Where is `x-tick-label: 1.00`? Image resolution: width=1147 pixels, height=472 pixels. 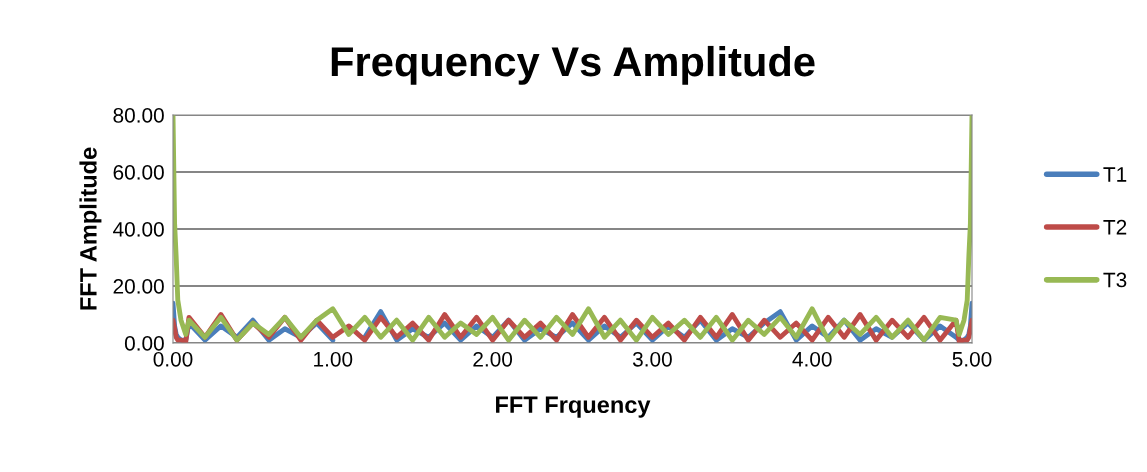 x-tick-label: 1.00 is located at coordinates (333, 359).